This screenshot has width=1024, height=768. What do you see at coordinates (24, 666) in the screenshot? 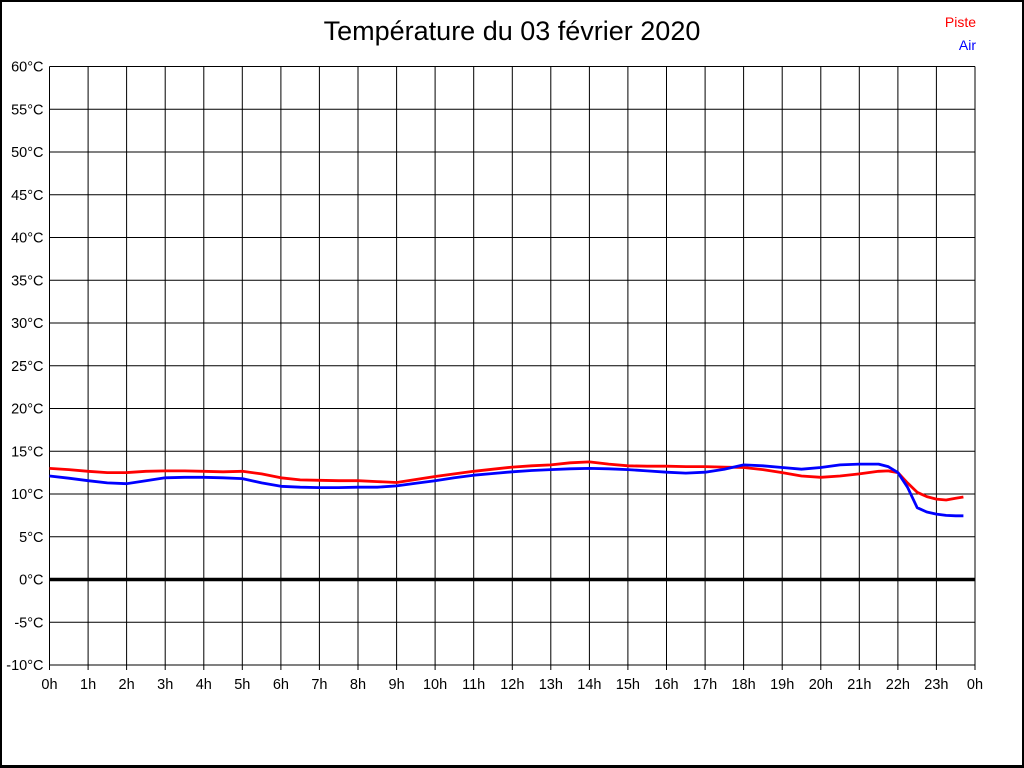
I see `y-axis-tick-label: -10°C` at bounding box center [24, 666].